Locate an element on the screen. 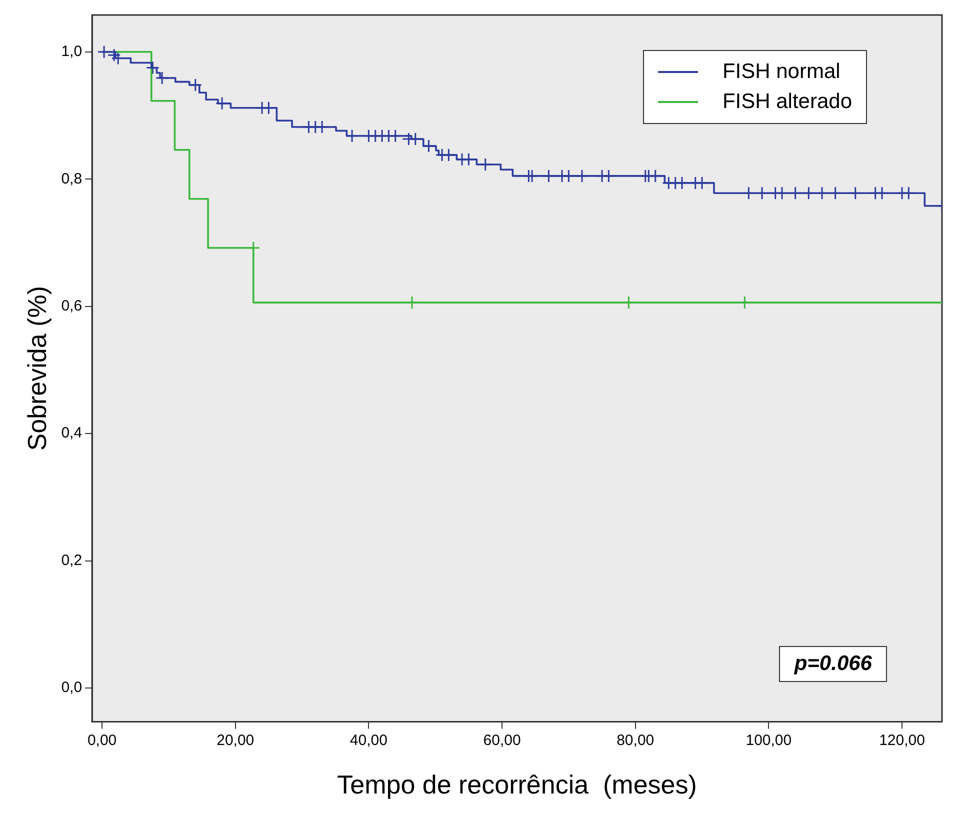 The height and width of the screenshot is (814, 962). x-tick-label: 0,00 is located at coordinates (102, 740).